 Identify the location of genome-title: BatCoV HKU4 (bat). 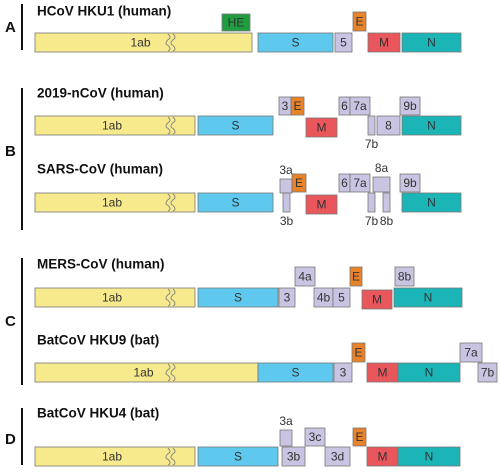
(98, 413).